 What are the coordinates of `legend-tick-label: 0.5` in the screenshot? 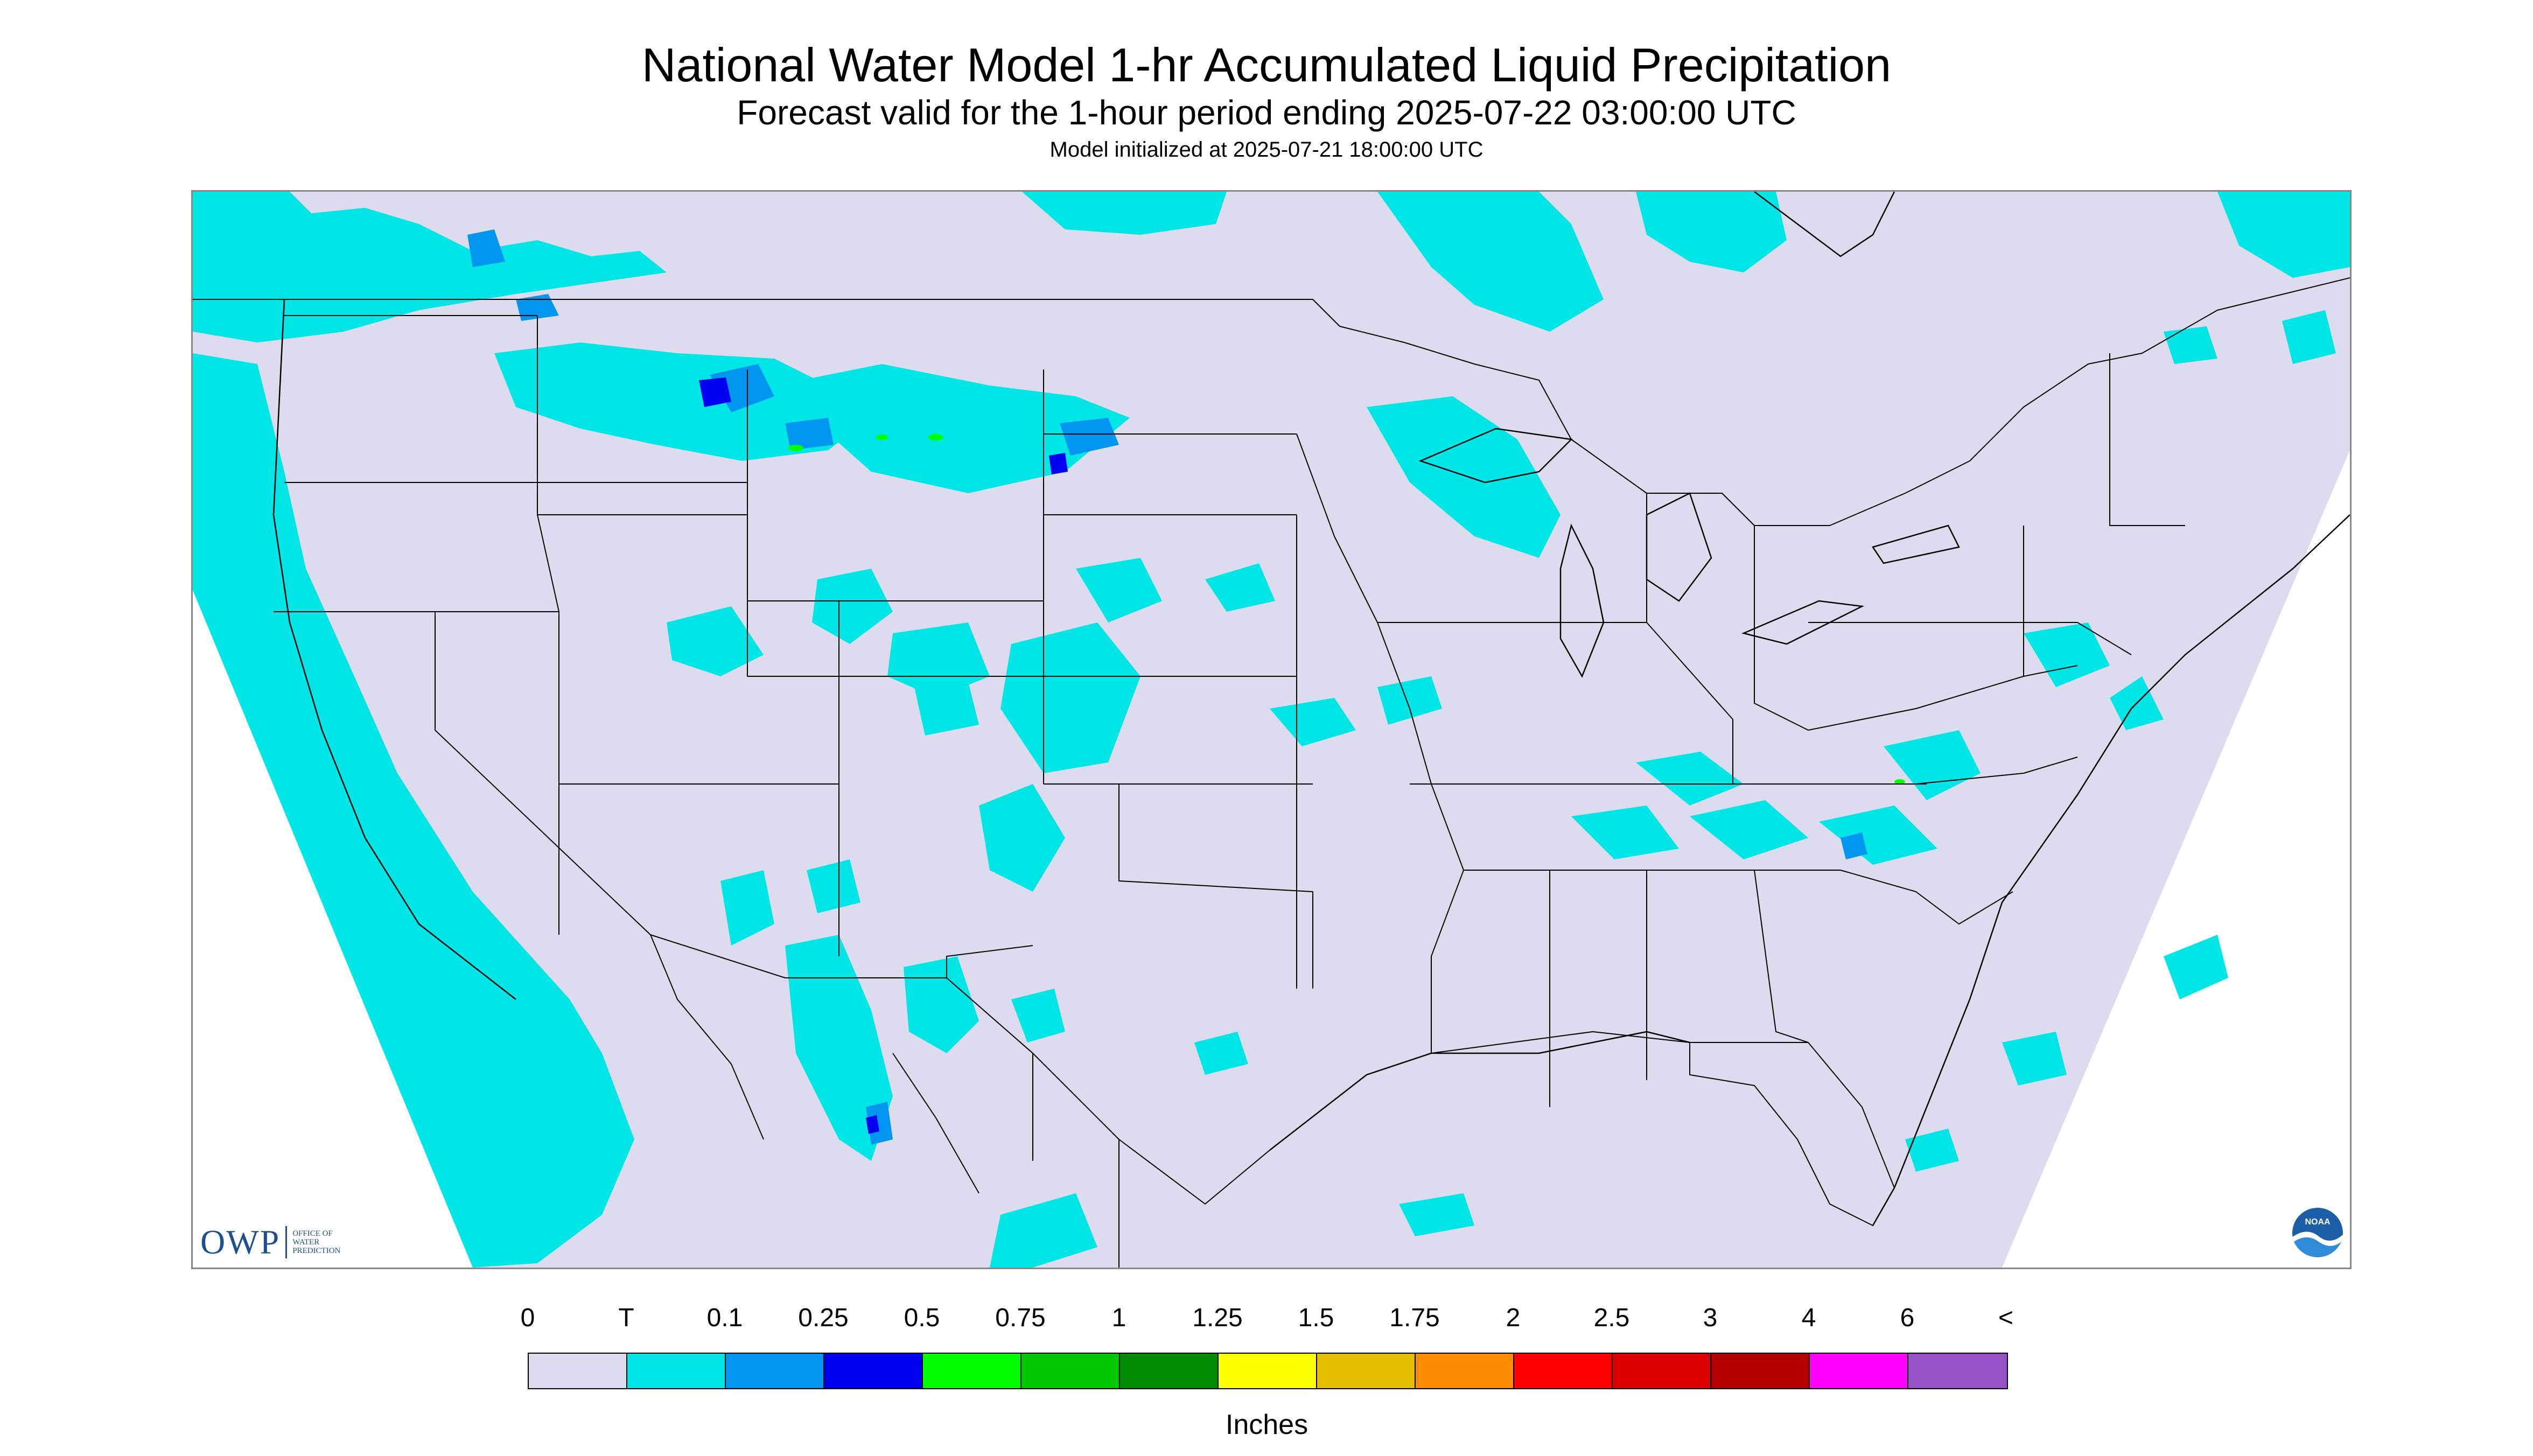 It's located at (922, 1318).